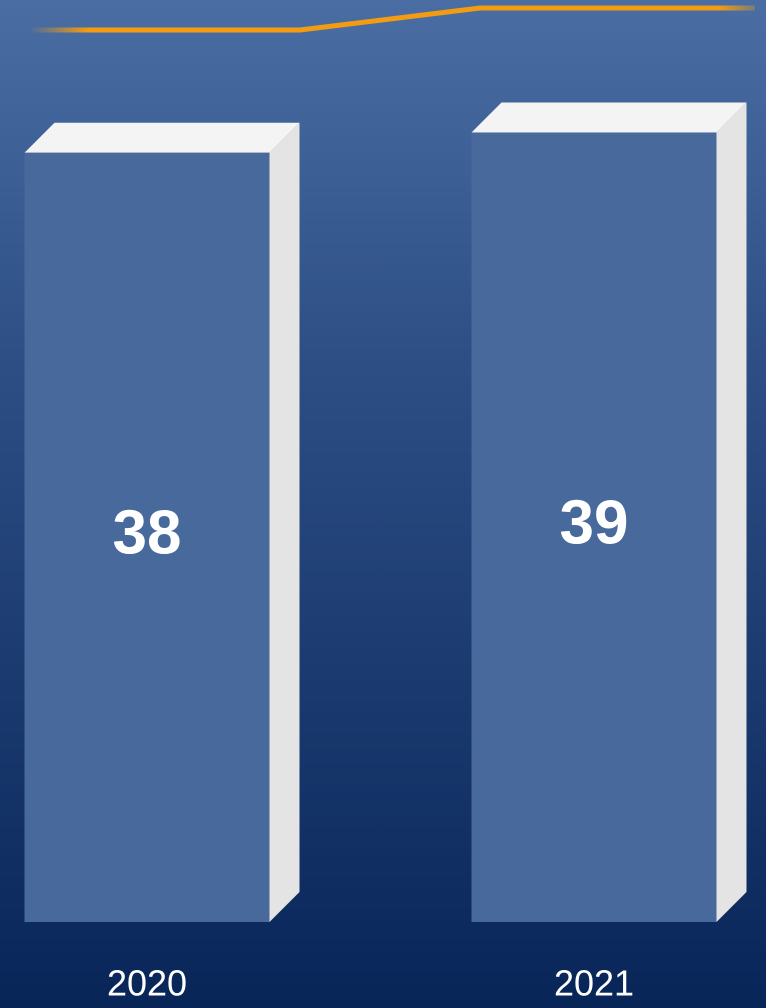 This screenshot has width=766, height=1008. What do you see at coordinates (594, 983) in the screenshot?
I see `x-tick-label: 2021` at bounding box center [594, 983].